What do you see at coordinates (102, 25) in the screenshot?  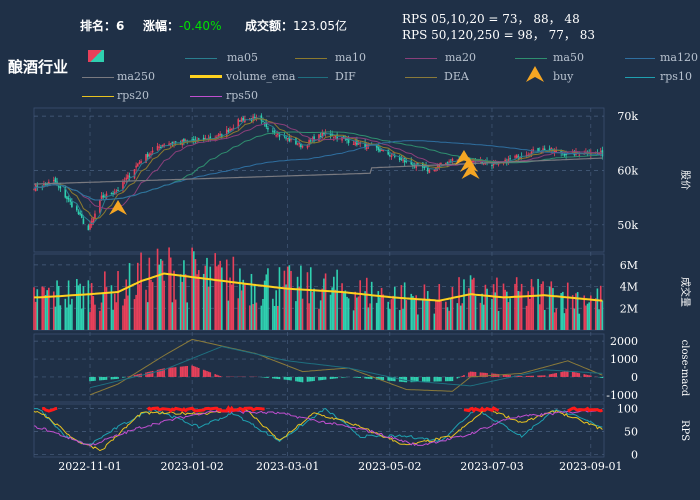 I see `rank-stat: 排名：6` at bounding box center [102, 25].